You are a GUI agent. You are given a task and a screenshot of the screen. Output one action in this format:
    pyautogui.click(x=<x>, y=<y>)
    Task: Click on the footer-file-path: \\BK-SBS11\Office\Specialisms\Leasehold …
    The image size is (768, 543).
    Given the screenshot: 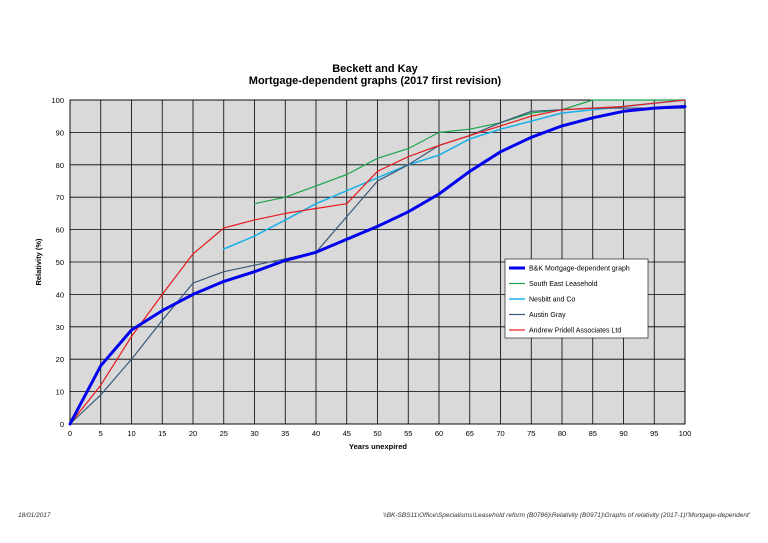 What is the action you would take?
    pyautogui.click(x=566, y=515)
    